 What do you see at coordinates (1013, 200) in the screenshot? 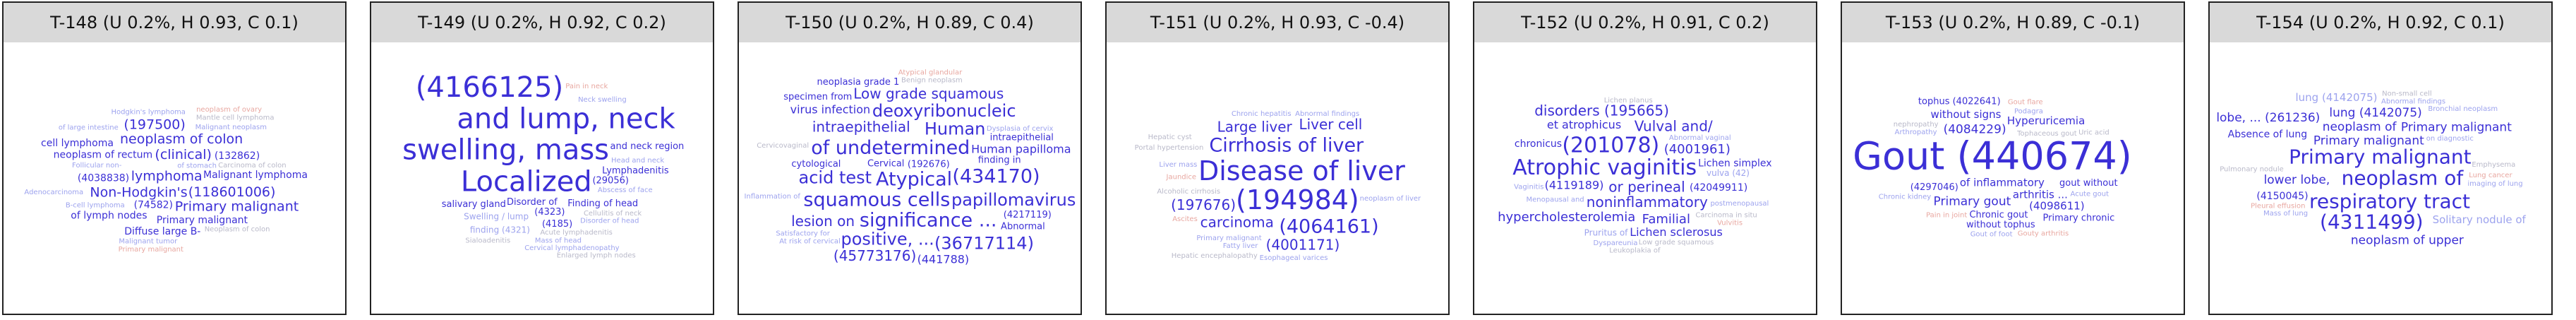
I see `cloud-word: papillomavirus` at bounding box center [1013, 200].